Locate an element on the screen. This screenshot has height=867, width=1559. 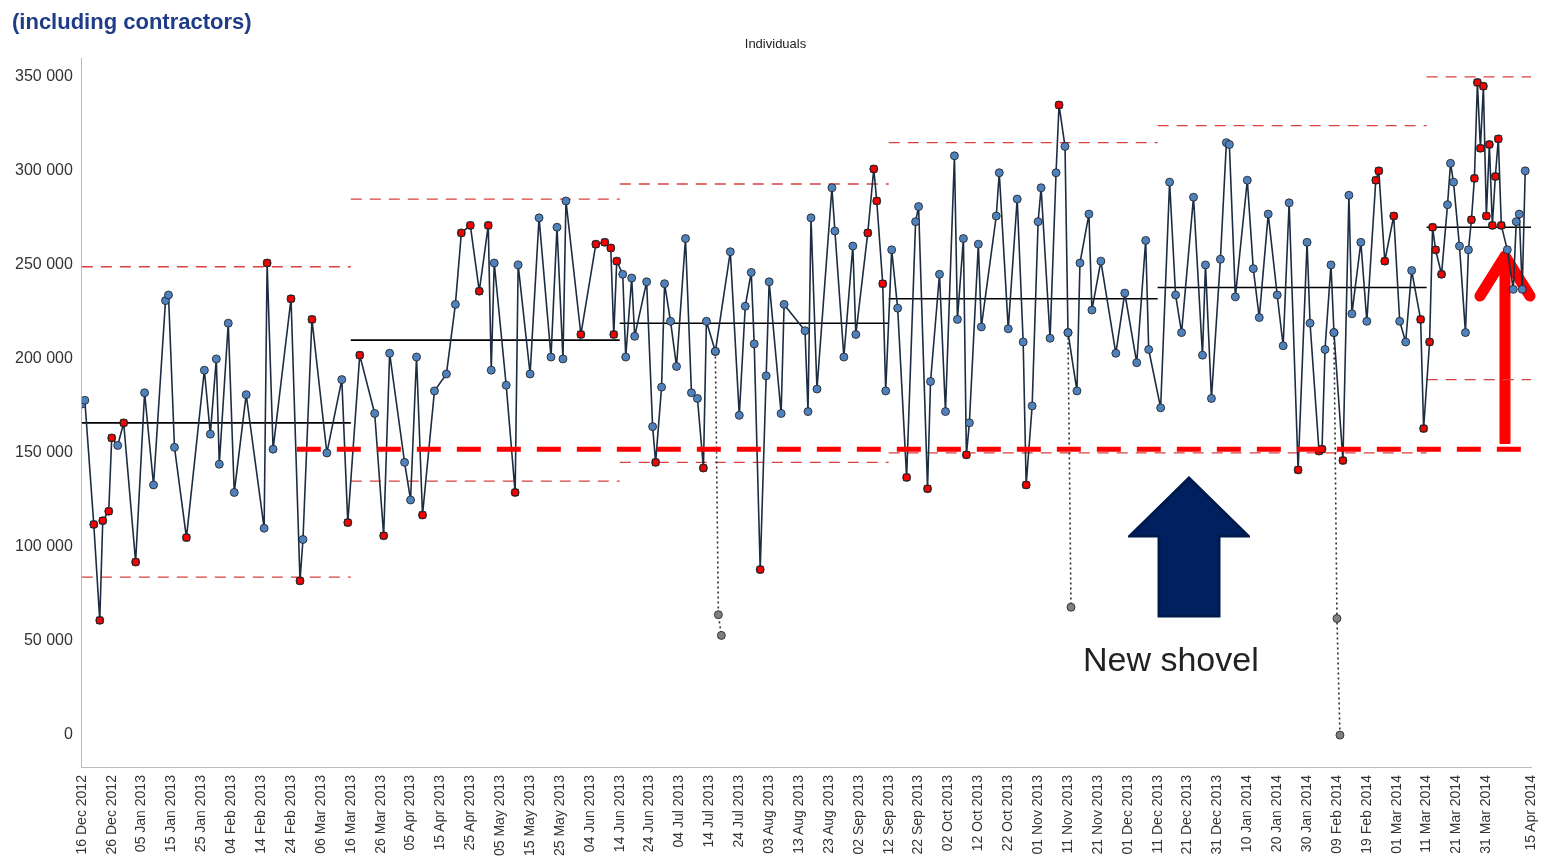
x-tick-label: 11 Nov 2013 is located at coordinates (1066, 814).